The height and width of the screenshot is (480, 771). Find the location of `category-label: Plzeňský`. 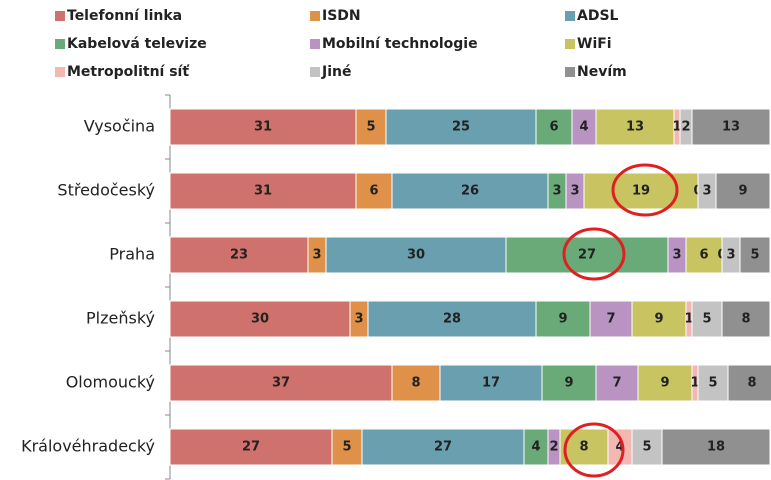

category-label: Plzeňský is located at coordinates (120, 318).